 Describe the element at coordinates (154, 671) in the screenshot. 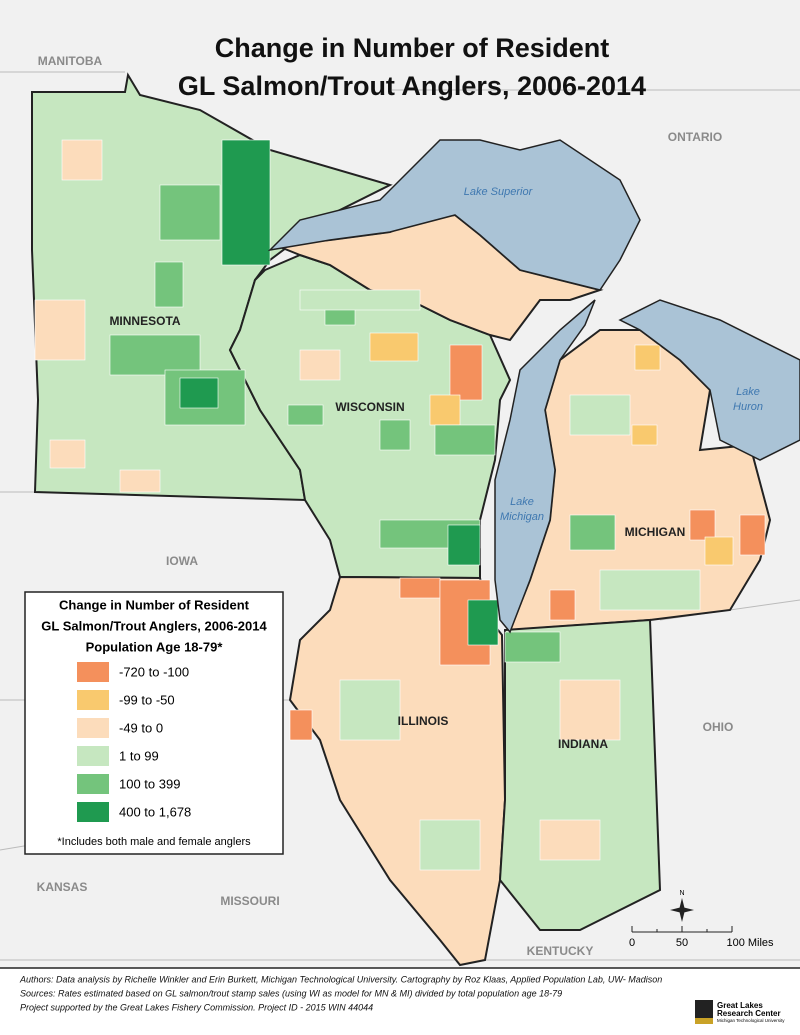

I see `legend-label: -720 to -100` at that location.